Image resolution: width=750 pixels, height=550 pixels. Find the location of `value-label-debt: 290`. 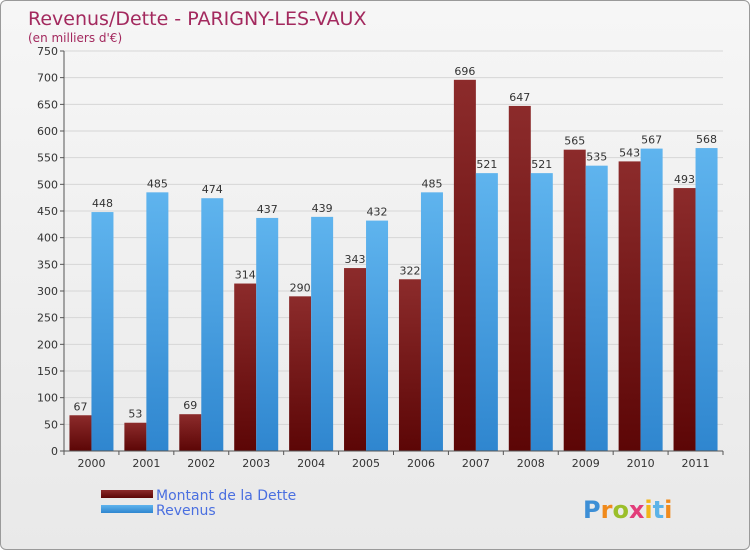

value-label-debt: 290 is located at coordinates (300, 287).